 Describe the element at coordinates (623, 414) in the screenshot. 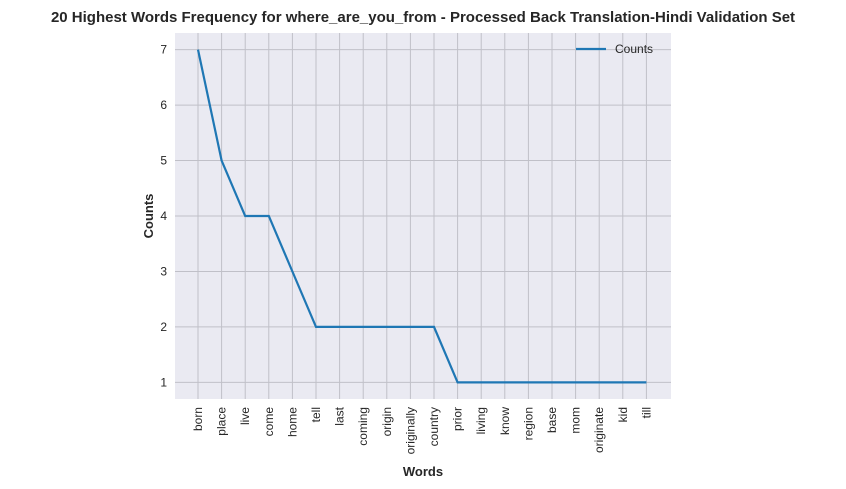

I see `x-tick-label-kid: kid` at that location.